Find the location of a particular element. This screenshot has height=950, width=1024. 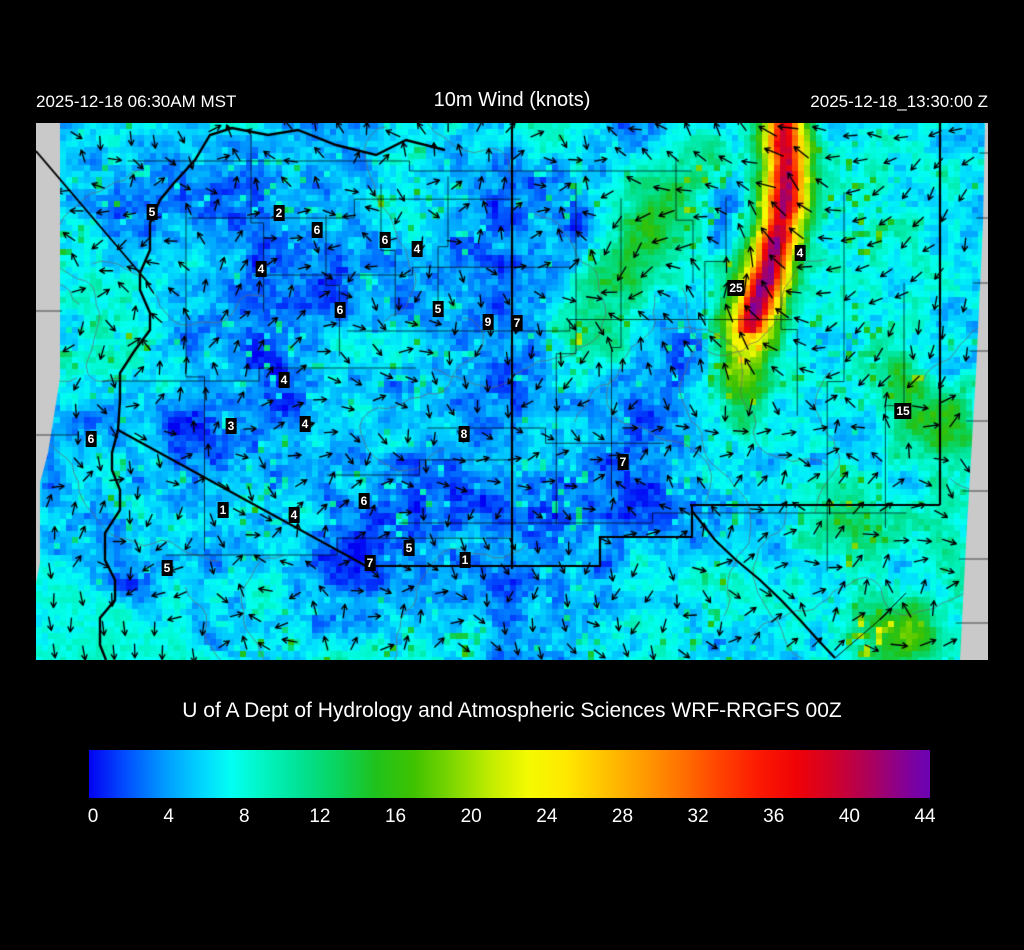

colorbar-tick-label: 0 is located at coordinates (93, 816).